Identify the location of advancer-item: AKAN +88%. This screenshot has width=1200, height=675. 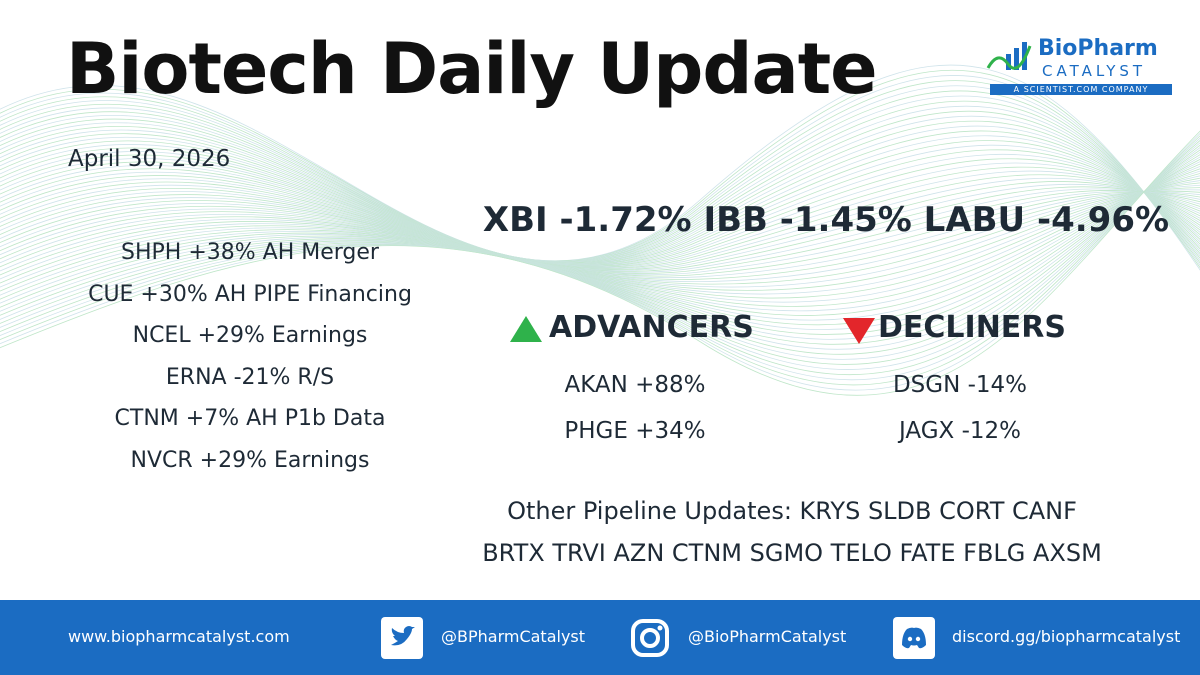
(635, 385).